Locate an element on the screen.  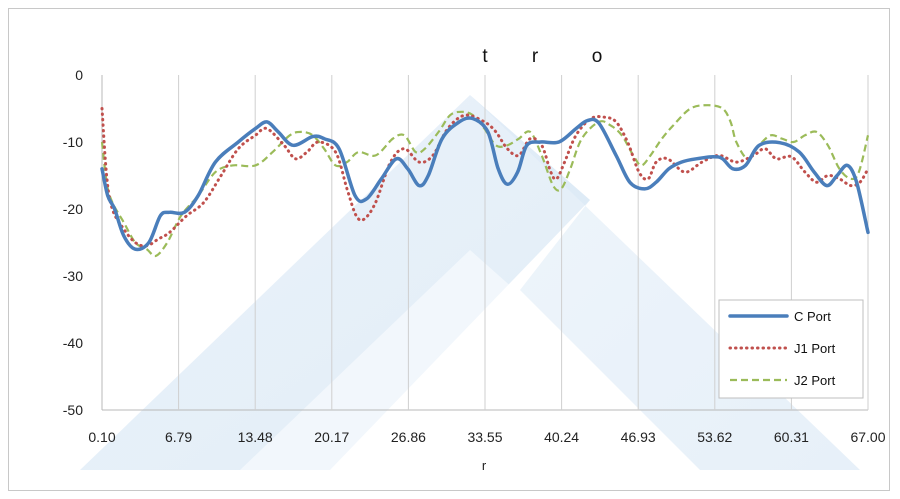
x-tick-label: 0.10 is located at coordinates (101, 437).